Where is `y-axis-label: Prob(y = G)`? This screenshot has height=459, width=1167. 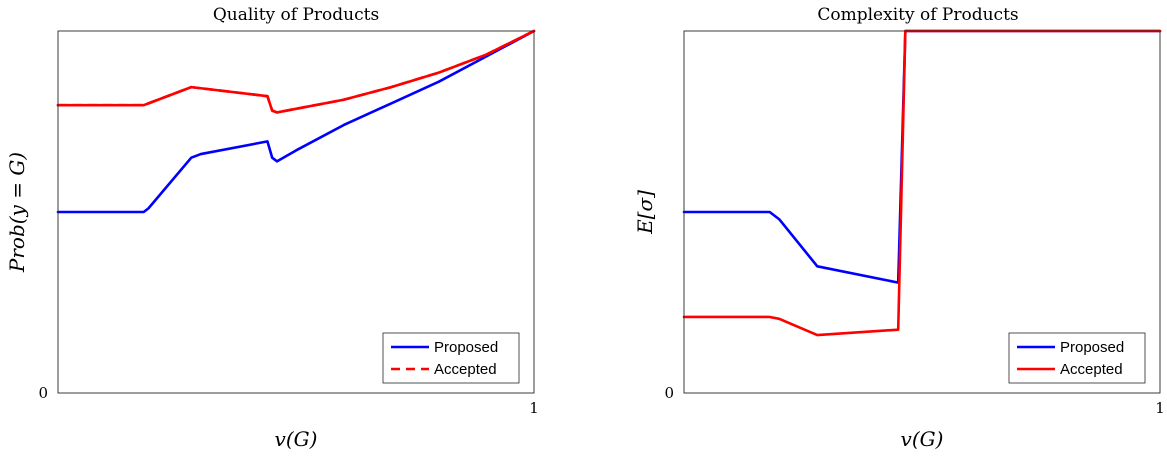
y-axis-label: Prob(y = G) is located at coordinates (17, 212).